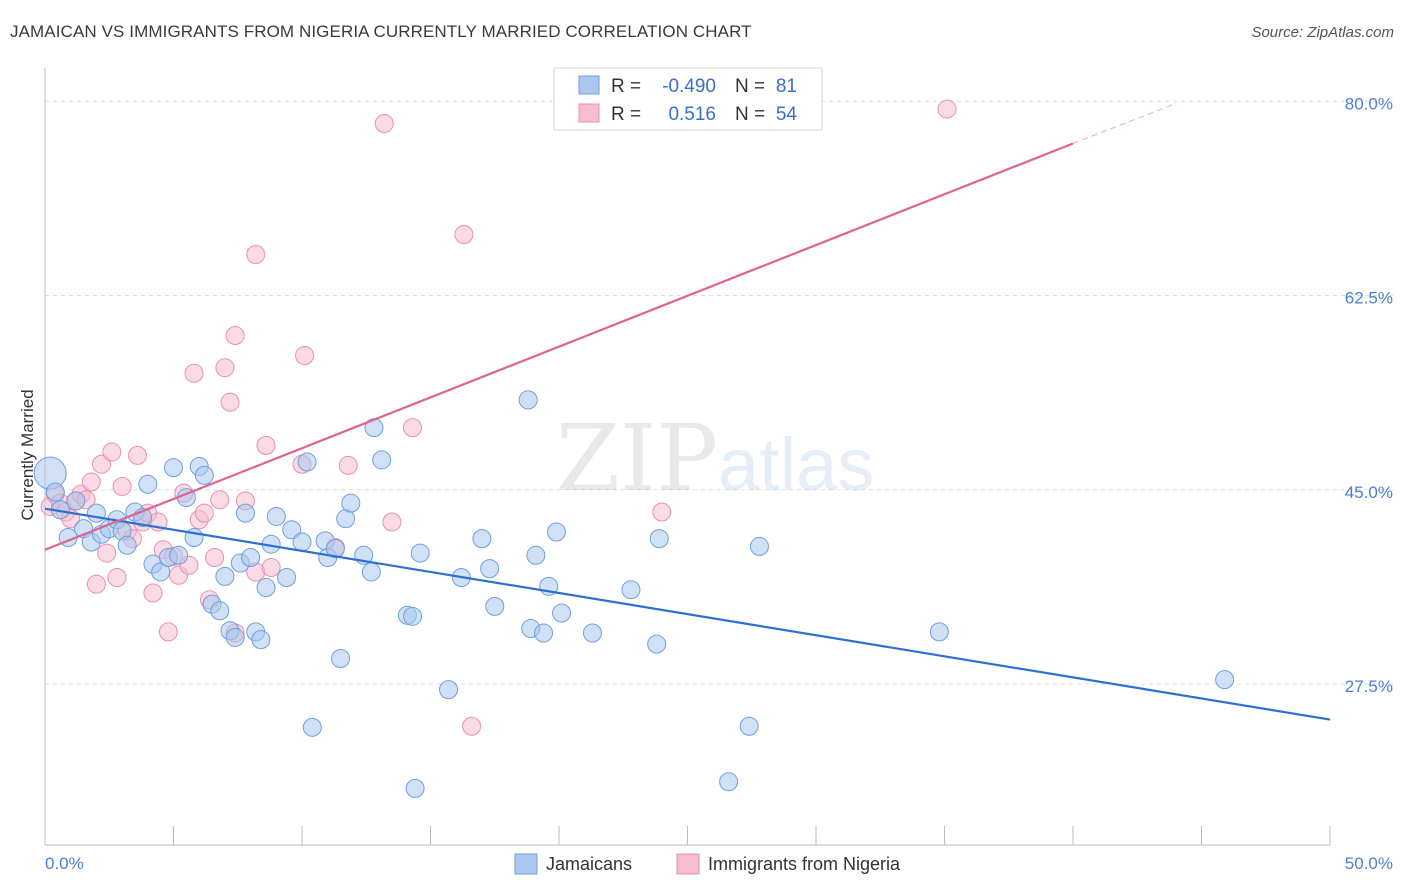 Image resolution: width=1406 pixels, height=892 pixels. What do you see at coordinates (707, 864) in the screenshot?
I see `bottom-legend: Jamaicans Immigrants from Nigeria` at bounding box center [707, 864].